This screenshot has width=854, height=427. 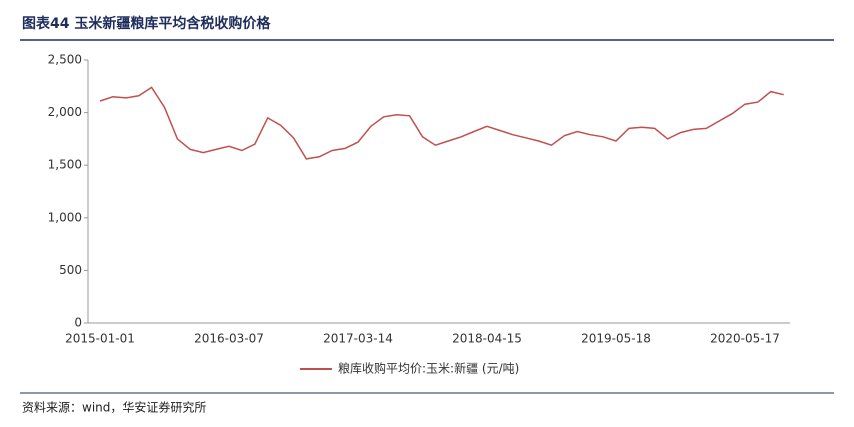 I want to click on x-tick-label: 2020-05-17, so click(x=745, y=339).